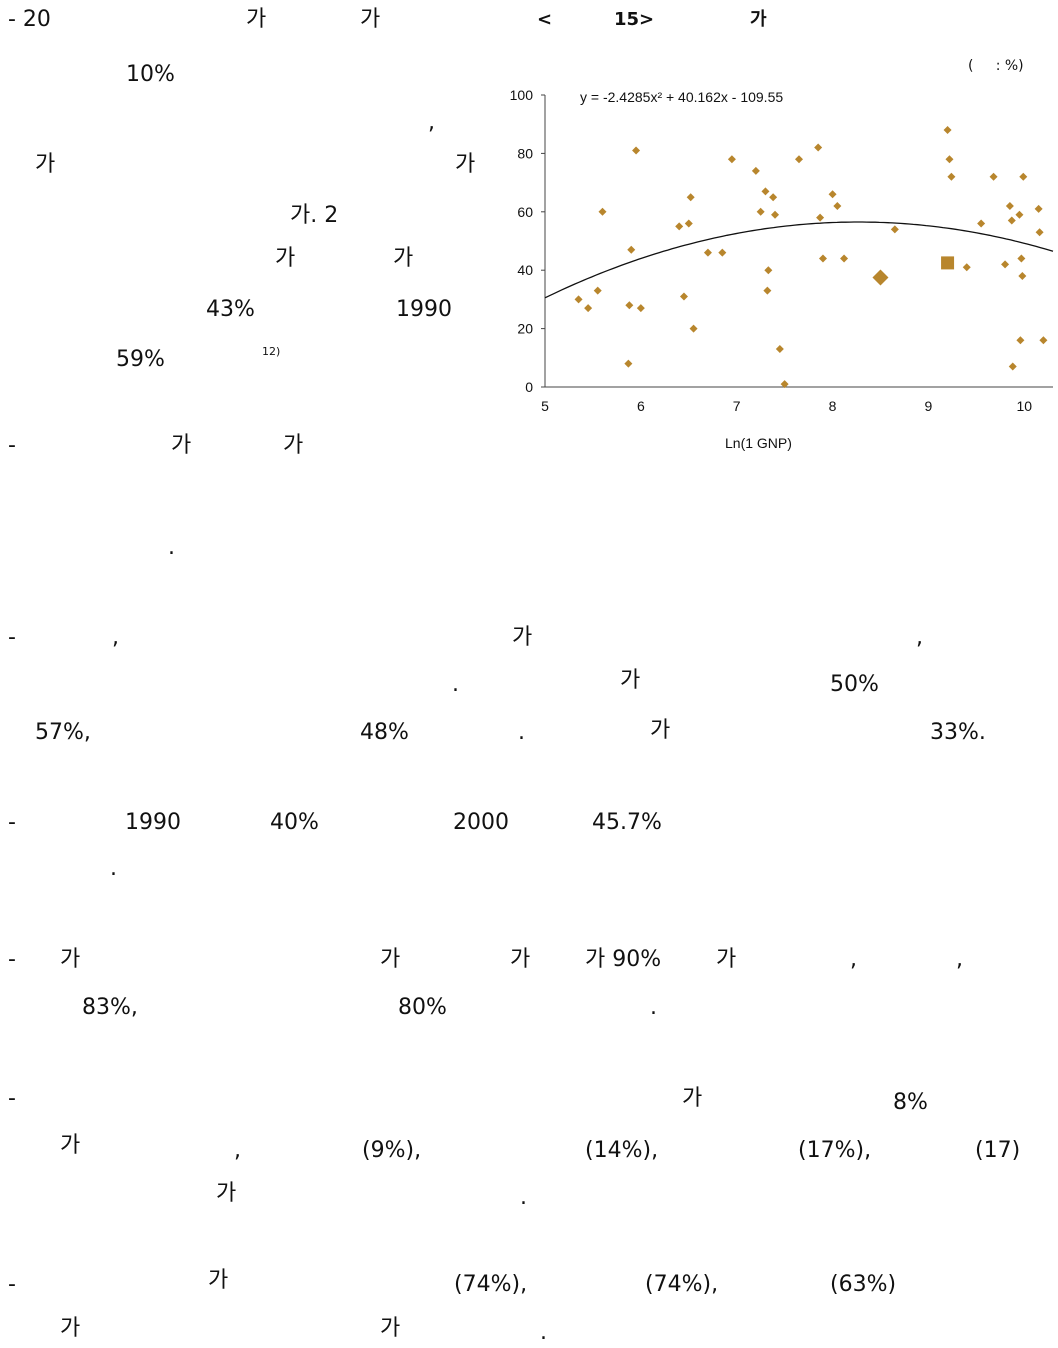  I want to click on p5-comma: ,, so click(237, 1150).